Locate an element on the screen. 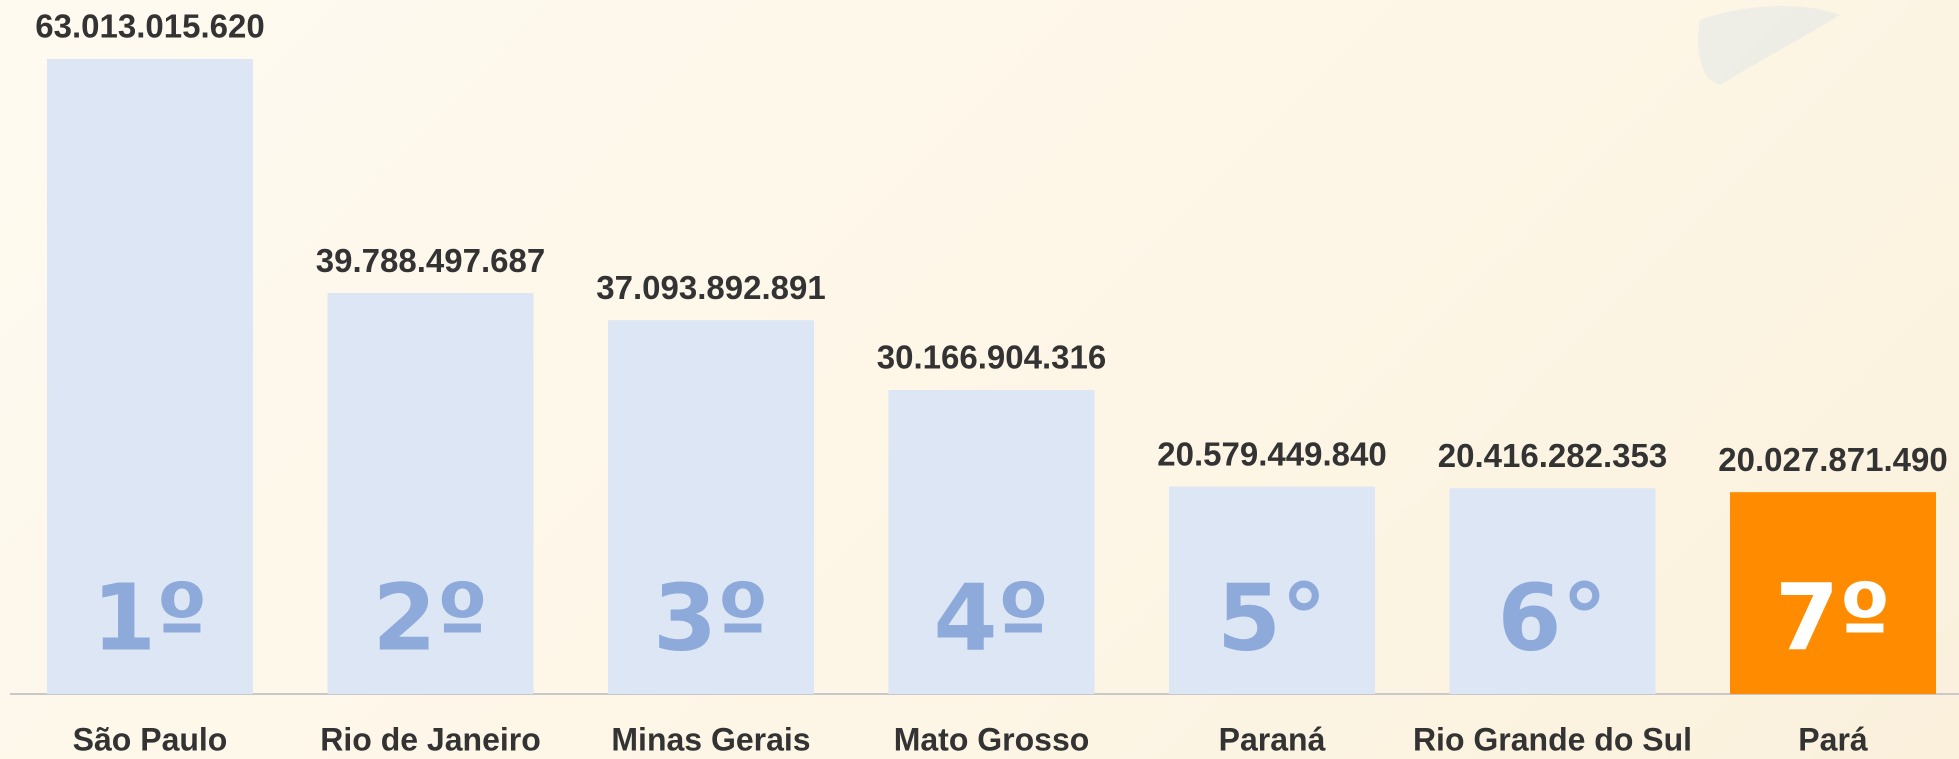  category-label: Rio de Janeiro is located at coordinates (430, 739).